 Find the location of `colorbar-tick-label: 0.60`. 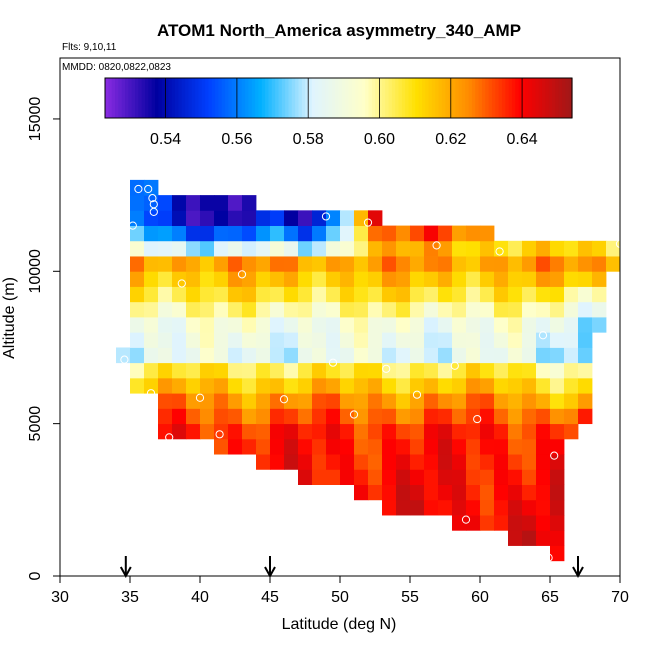

colorbar-tick-label: 0.60 is located at coordinates (379, 139).